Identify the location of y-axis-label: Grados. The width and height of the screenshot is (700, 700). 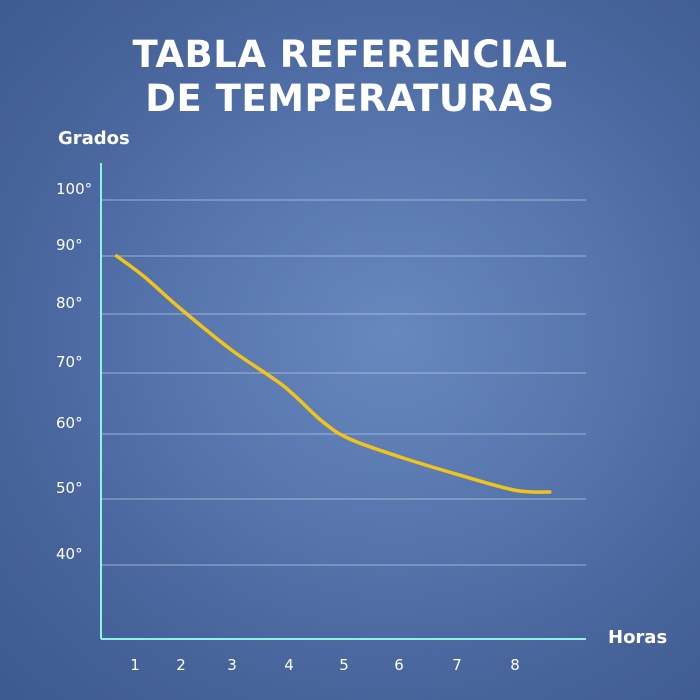
(94, 138).